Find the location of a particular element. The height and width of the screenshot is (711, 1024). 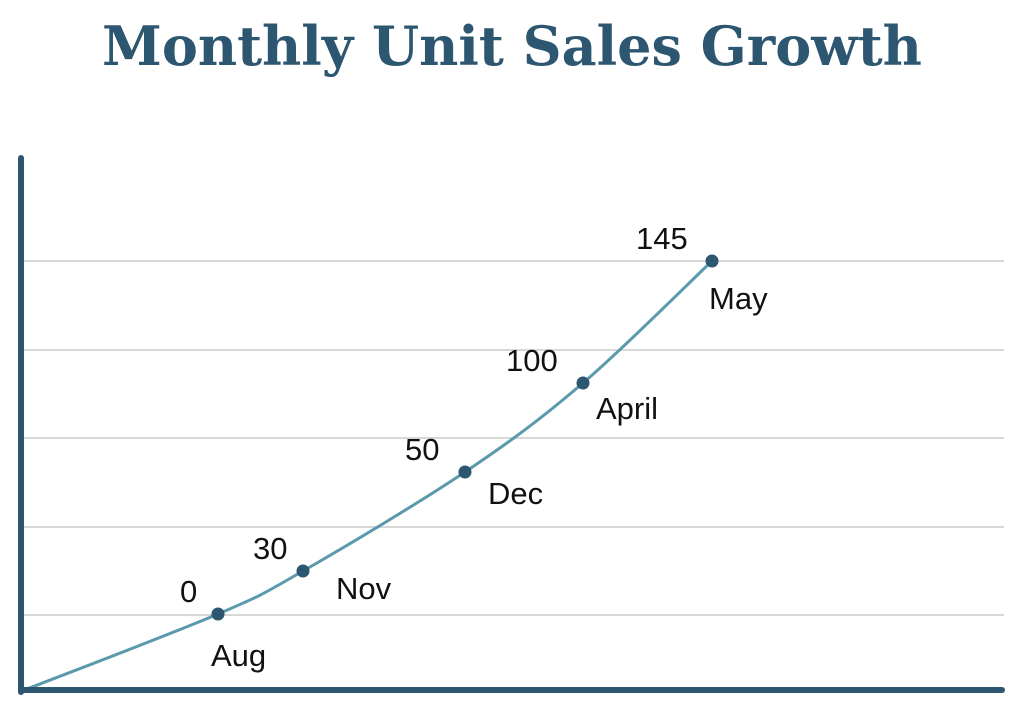

value-label-nov: 30 is located at coordinates (270, 548).